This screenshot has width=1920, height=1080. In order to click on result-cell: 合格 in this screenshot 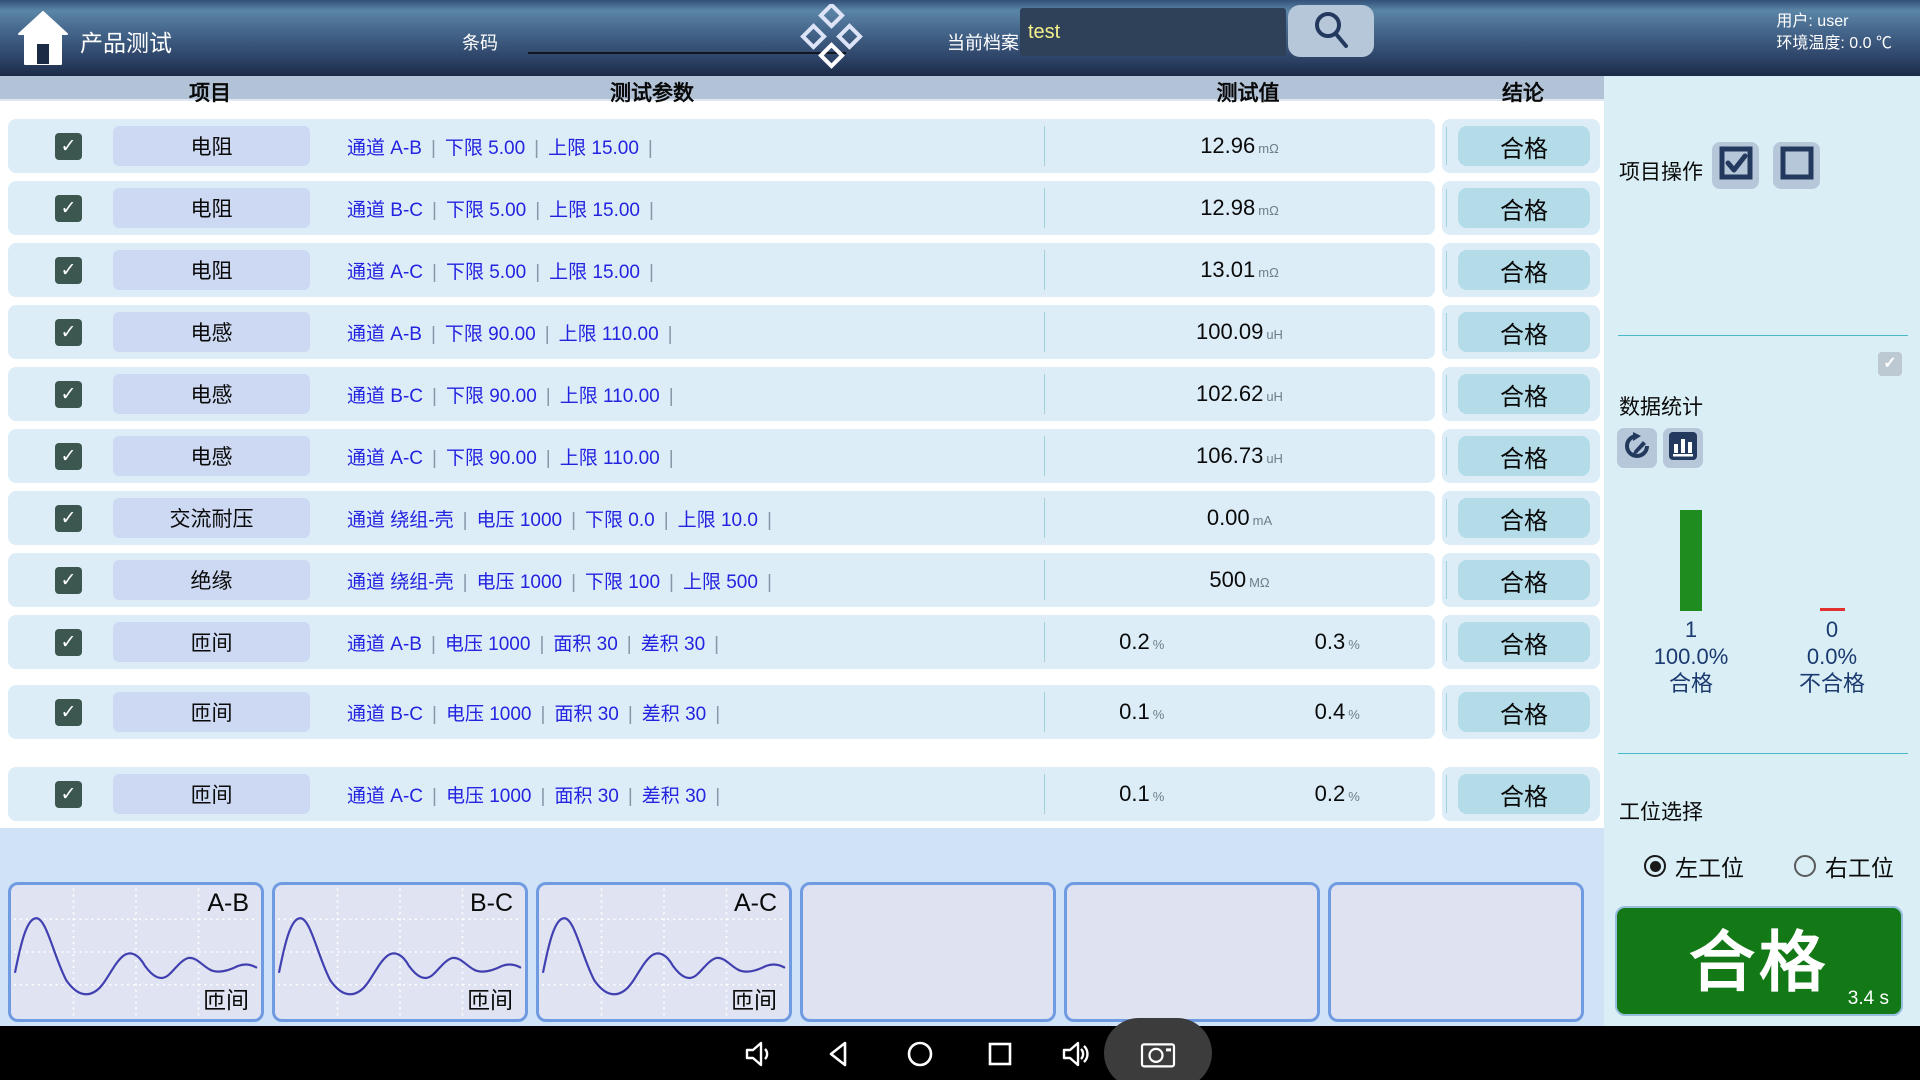, I will do `click(1521, 642)`.